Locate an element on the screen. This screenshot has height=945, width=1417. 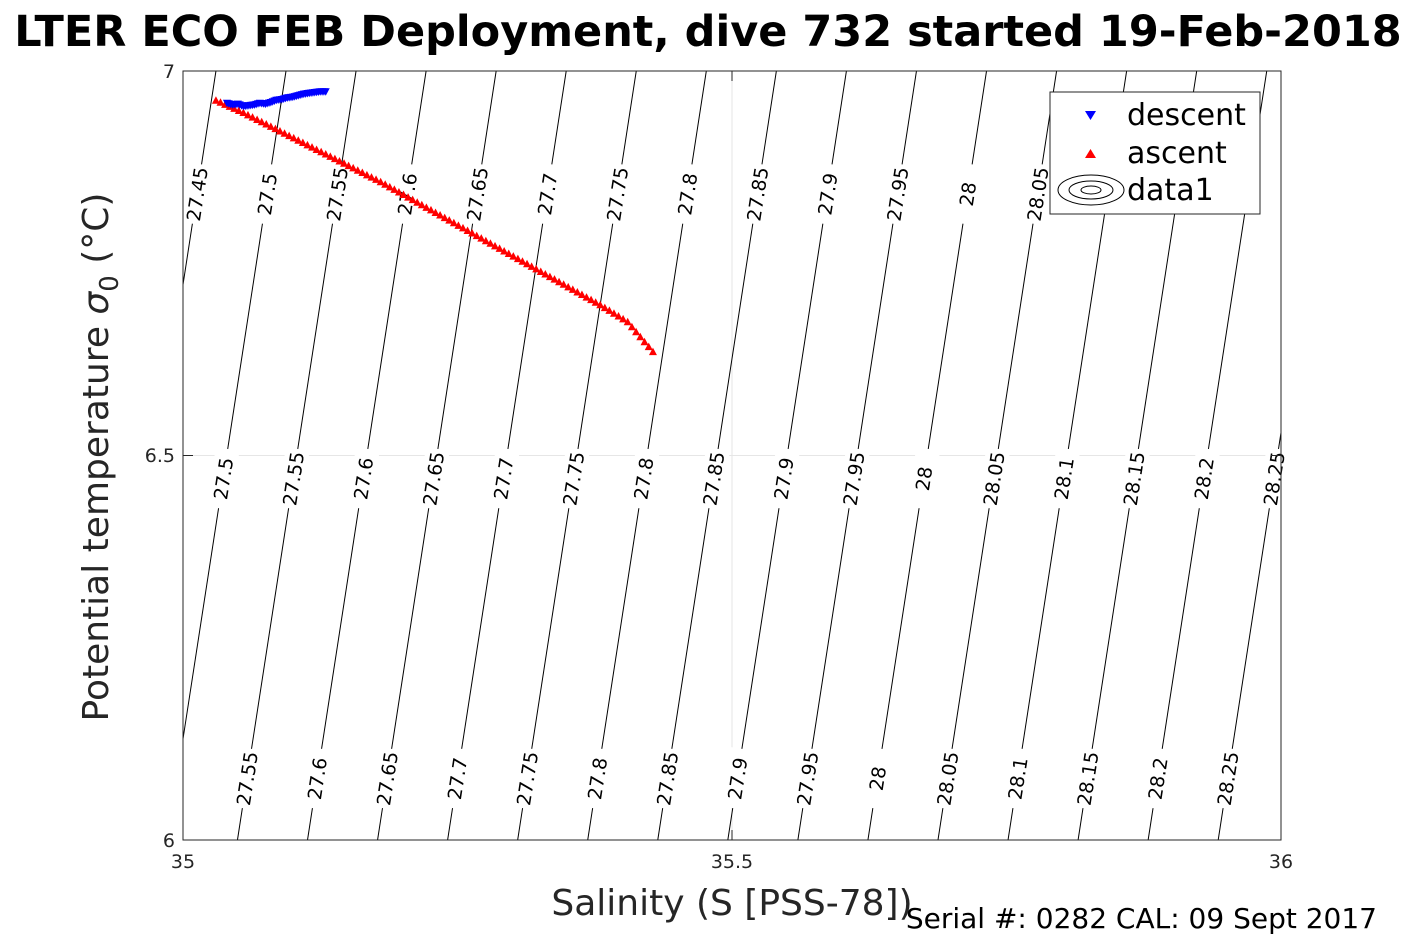
contour-label-group: 28.05 is located at coordinates (1038, 194).